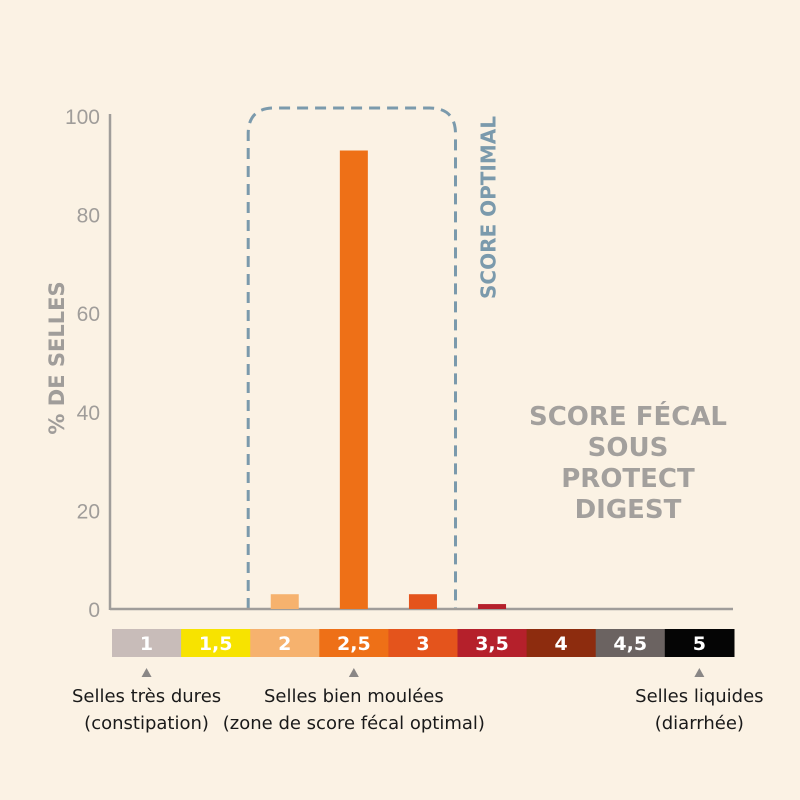 The height and width of the screenshot is (800, 800). I want to click on chart-title: PROTECT, so click(628, 479).